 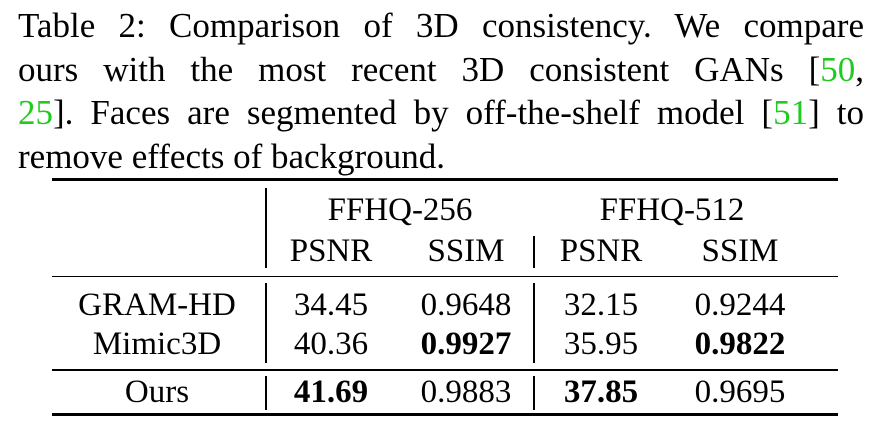 I want to click on table-cell: 35.95, so click(x=601, y=344).